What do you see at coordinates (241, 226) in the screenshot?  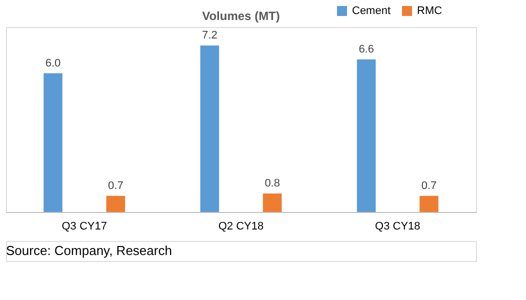 I see `x-tick-label: Q2 CY18` at bounding box center [241, 226].